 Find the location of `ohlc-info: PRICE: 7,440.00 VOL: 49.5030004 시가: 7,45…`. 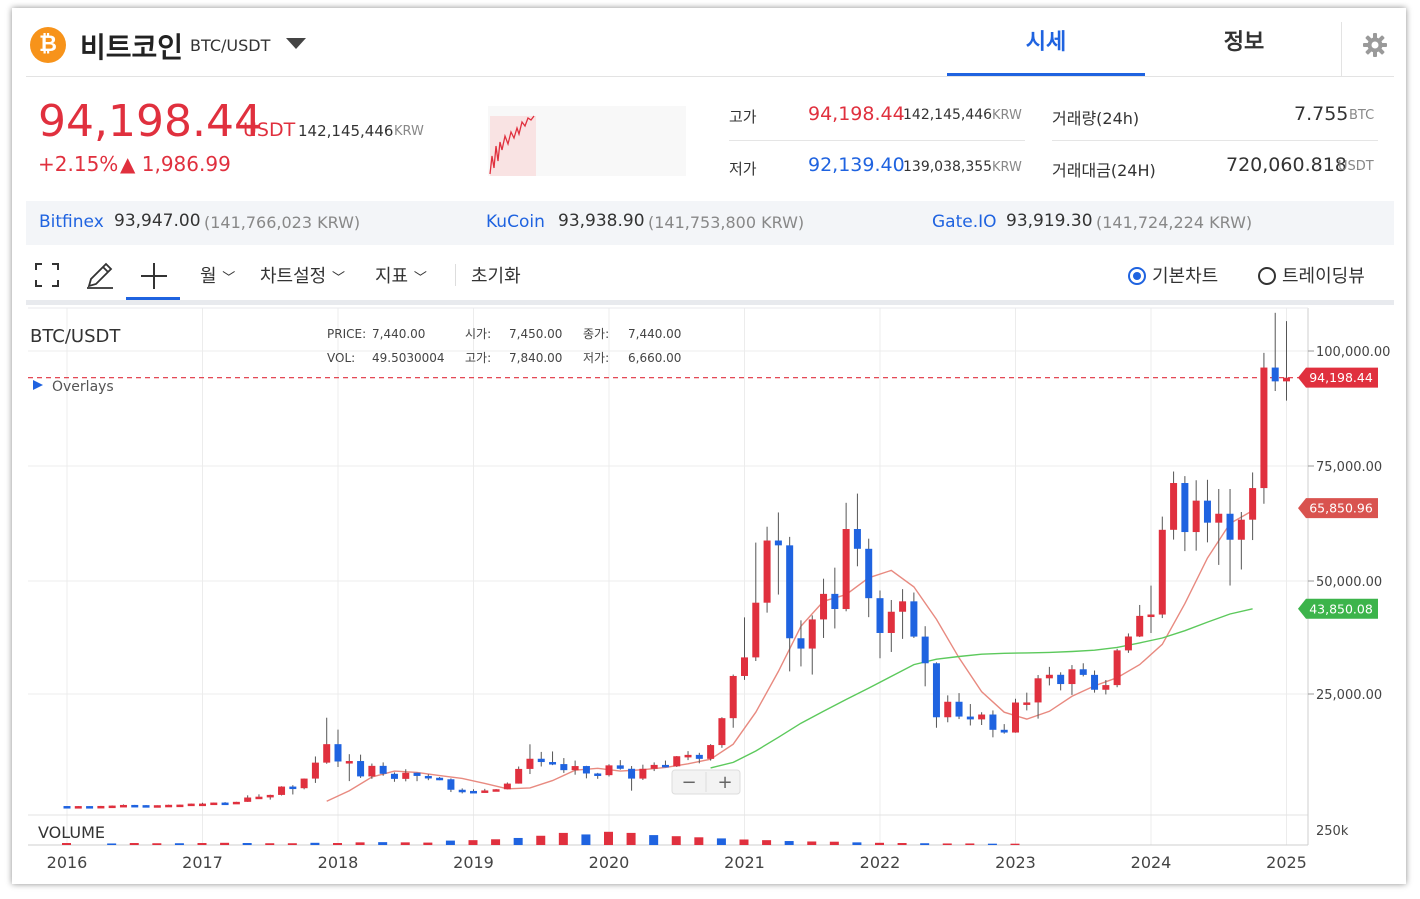

ohlc-info: PRICE: 7,440.00 VOL: 49.5030004 시가: 7,45… is located at coordinates (504, 346).